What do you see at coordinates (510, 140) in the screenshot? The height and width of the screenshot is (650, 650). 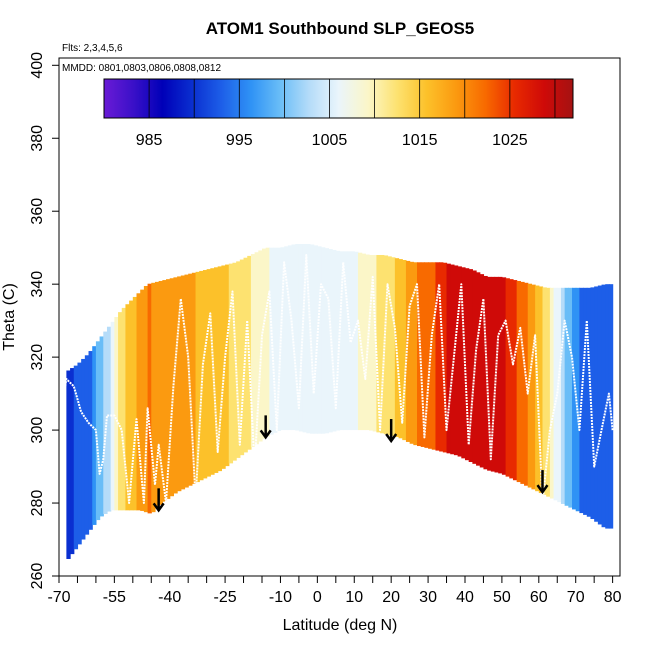 I see `colorbar-tick-label: 1025` at bounding box center [510, 140].